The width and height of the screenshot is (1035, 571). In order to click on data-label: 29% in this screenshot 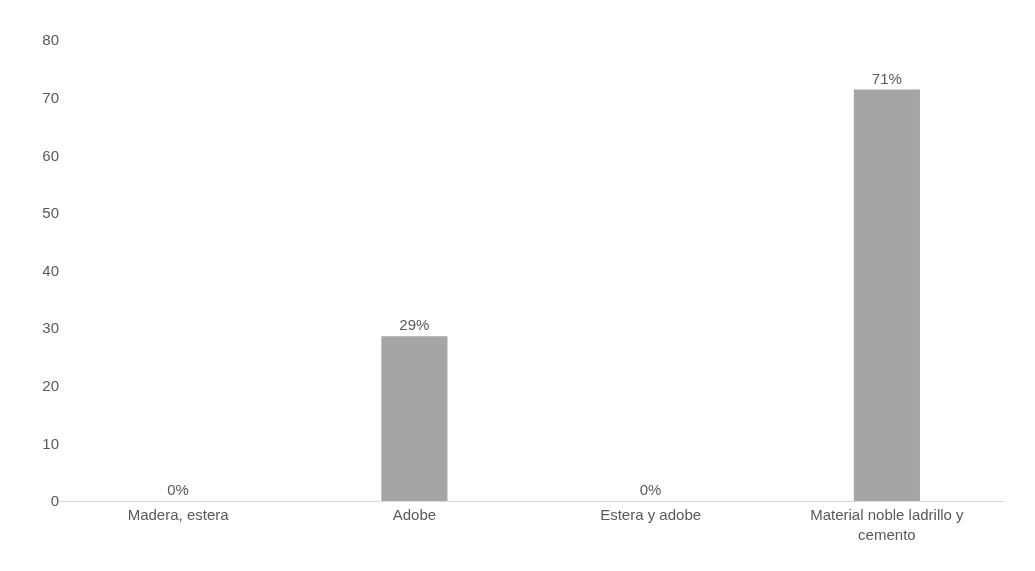, I will do `click(414, 325)`.